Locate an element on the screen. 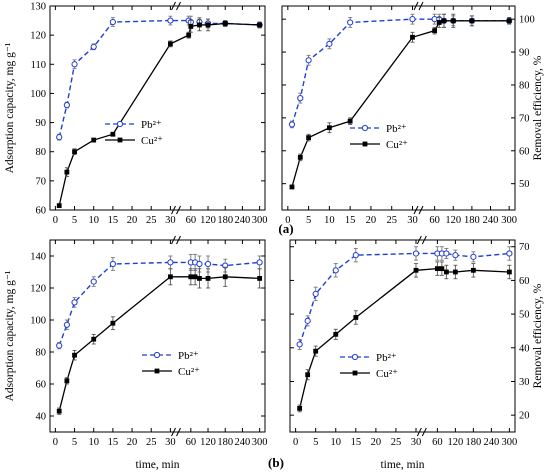 The height and width of the screenshot is (475, 550). x-tick-label: 10 is located at coordinates (93, 220).